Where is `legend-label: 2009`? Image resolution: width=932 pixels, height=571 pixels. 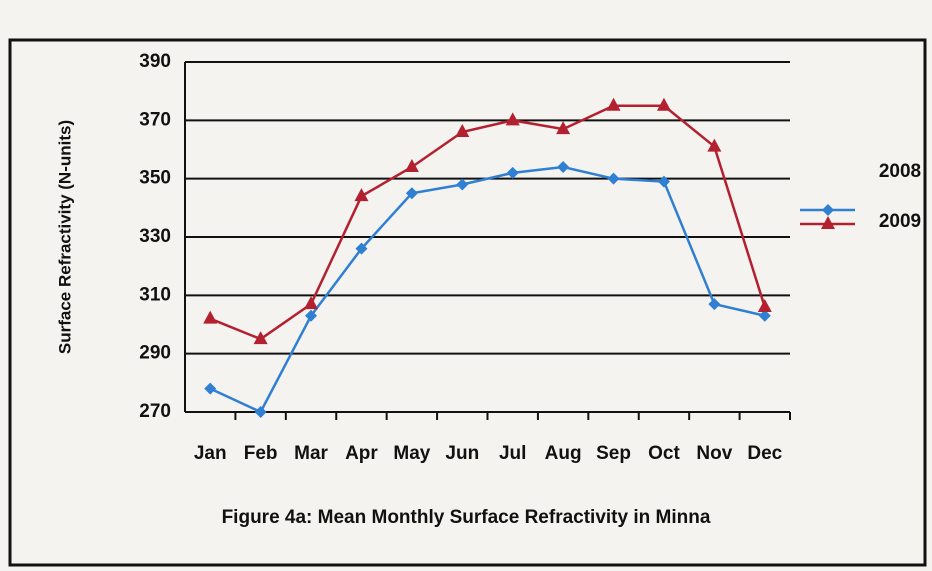
legend-label: 2009 is located at coordinates (900, 221).